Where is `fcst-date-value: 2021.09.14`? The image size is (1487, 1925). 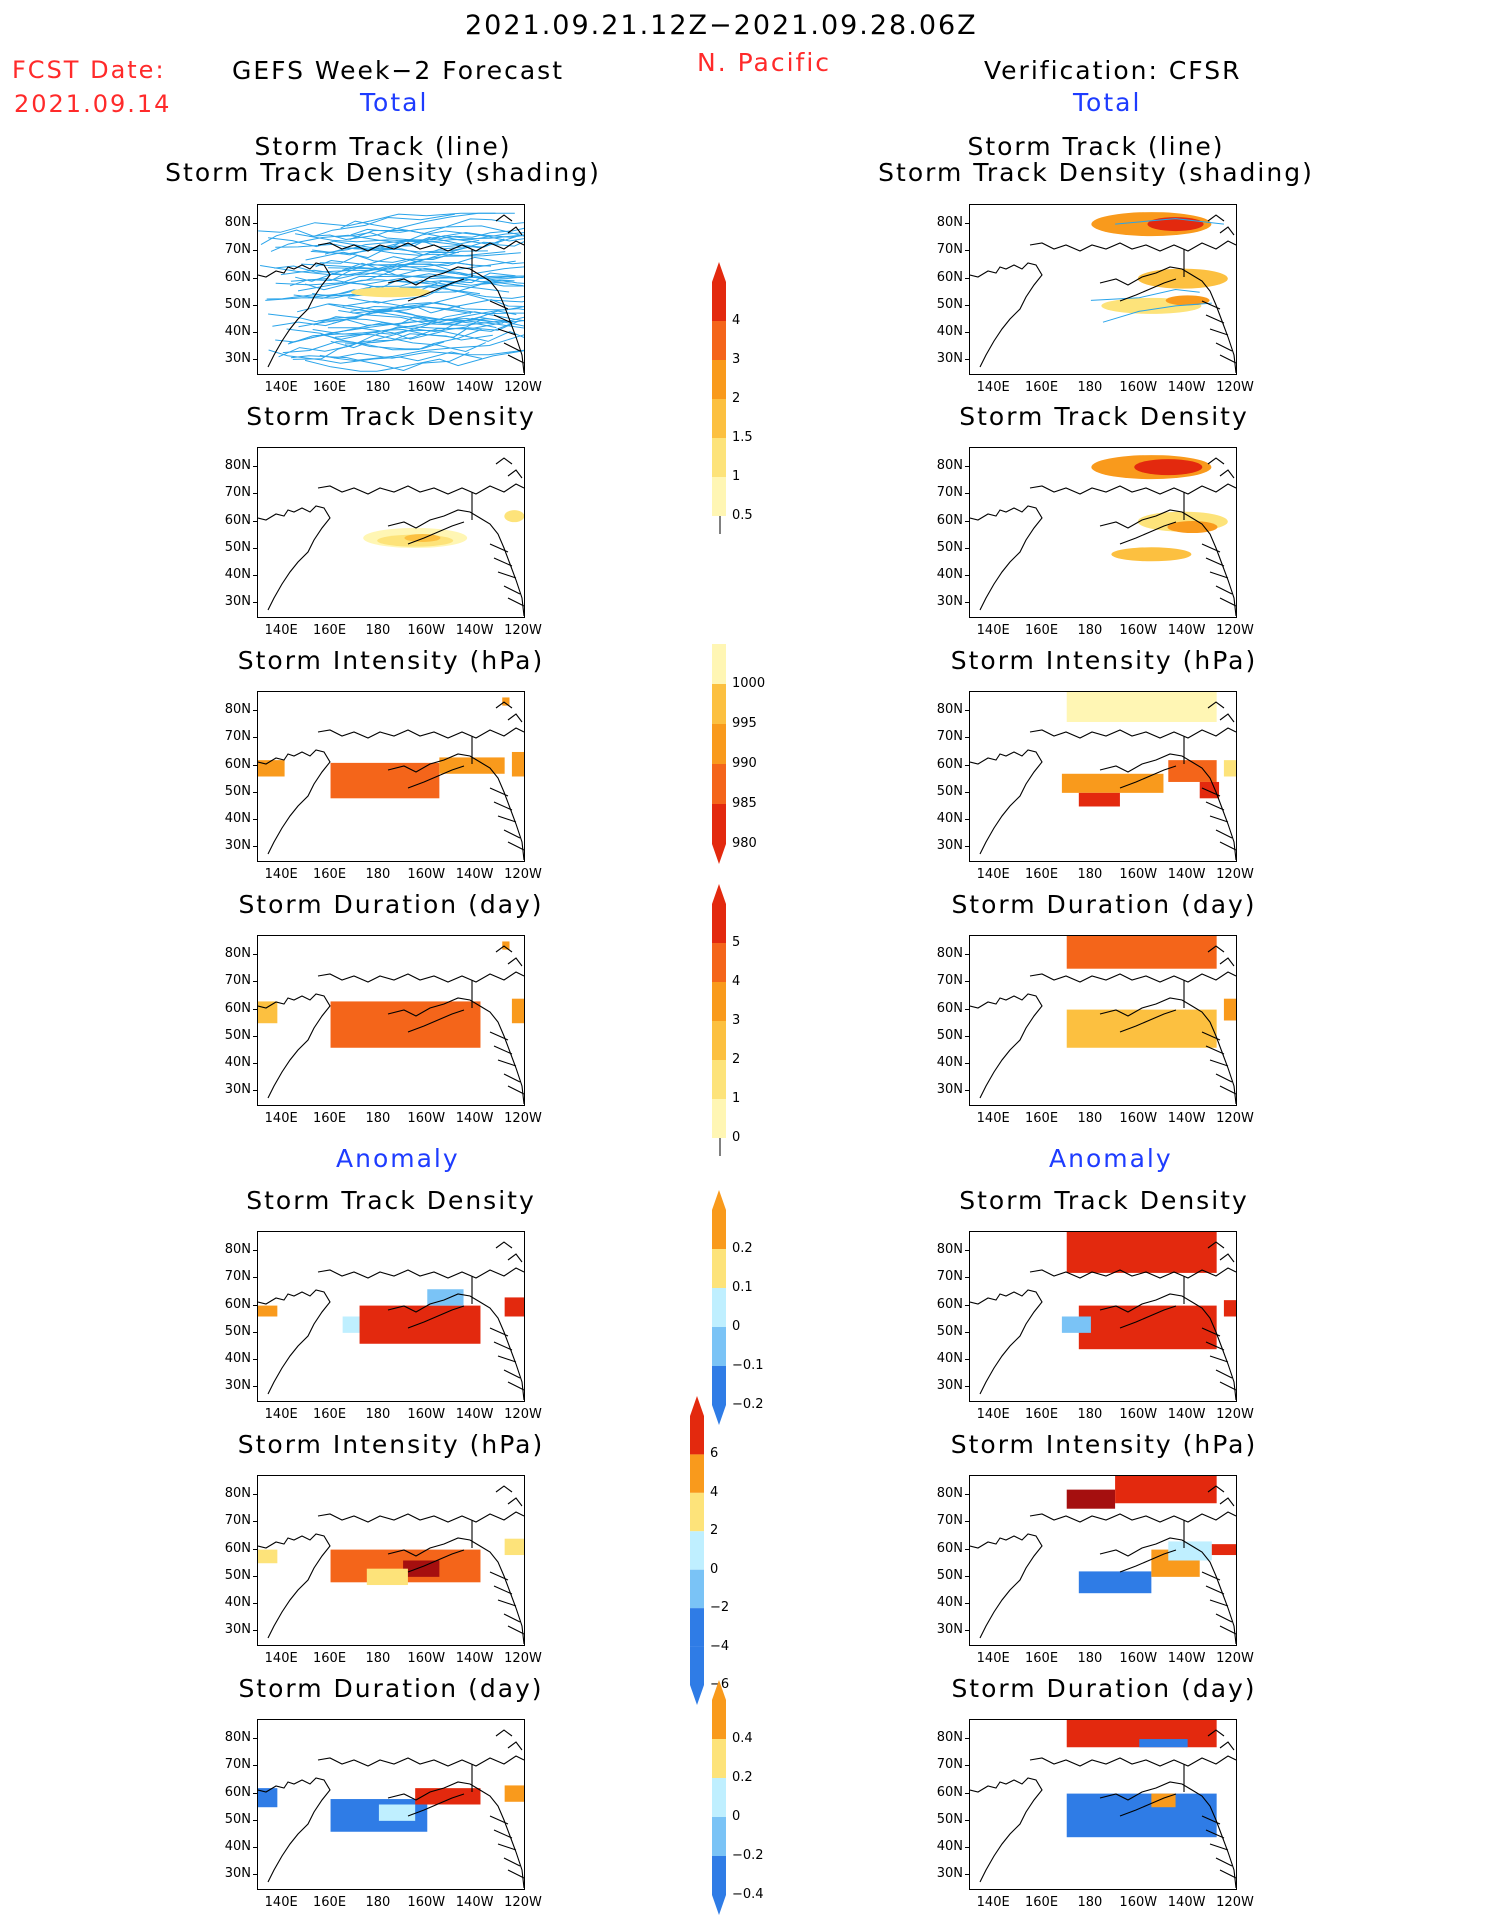 fcst-date-value: 2021.09.14 is located at coordinates (93, 104).